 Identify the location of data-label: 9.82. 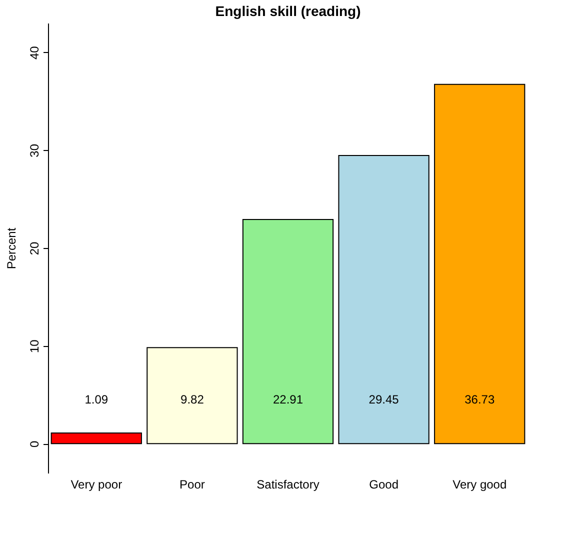
(192, 399).